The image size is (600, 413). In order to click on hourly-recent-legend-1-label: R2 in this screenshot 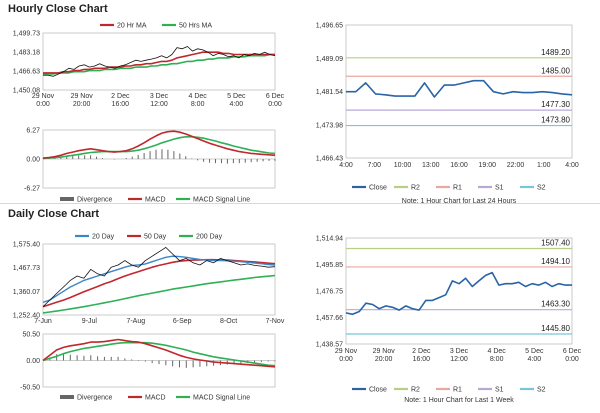, I will do `click(415, 188)`.